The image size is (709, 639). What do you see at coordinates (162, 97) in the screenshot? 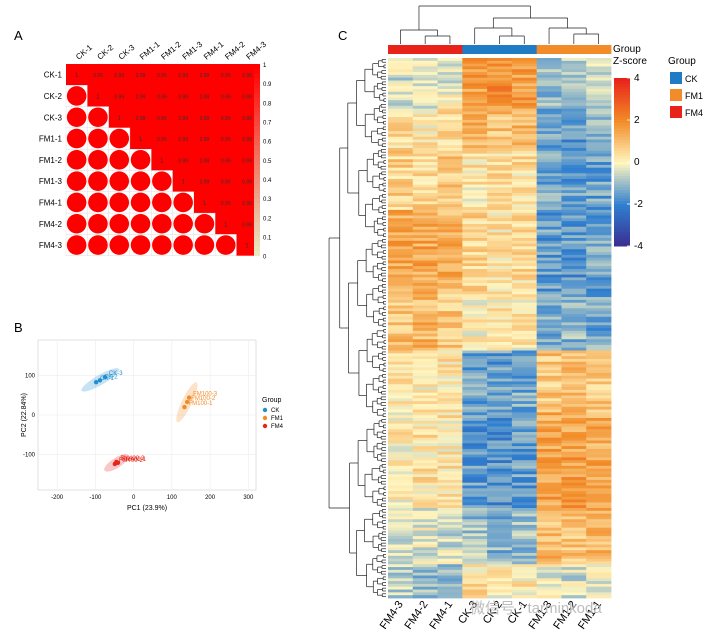
I see `correlation-value-label: 0.99` at bounding box center [162, 97].